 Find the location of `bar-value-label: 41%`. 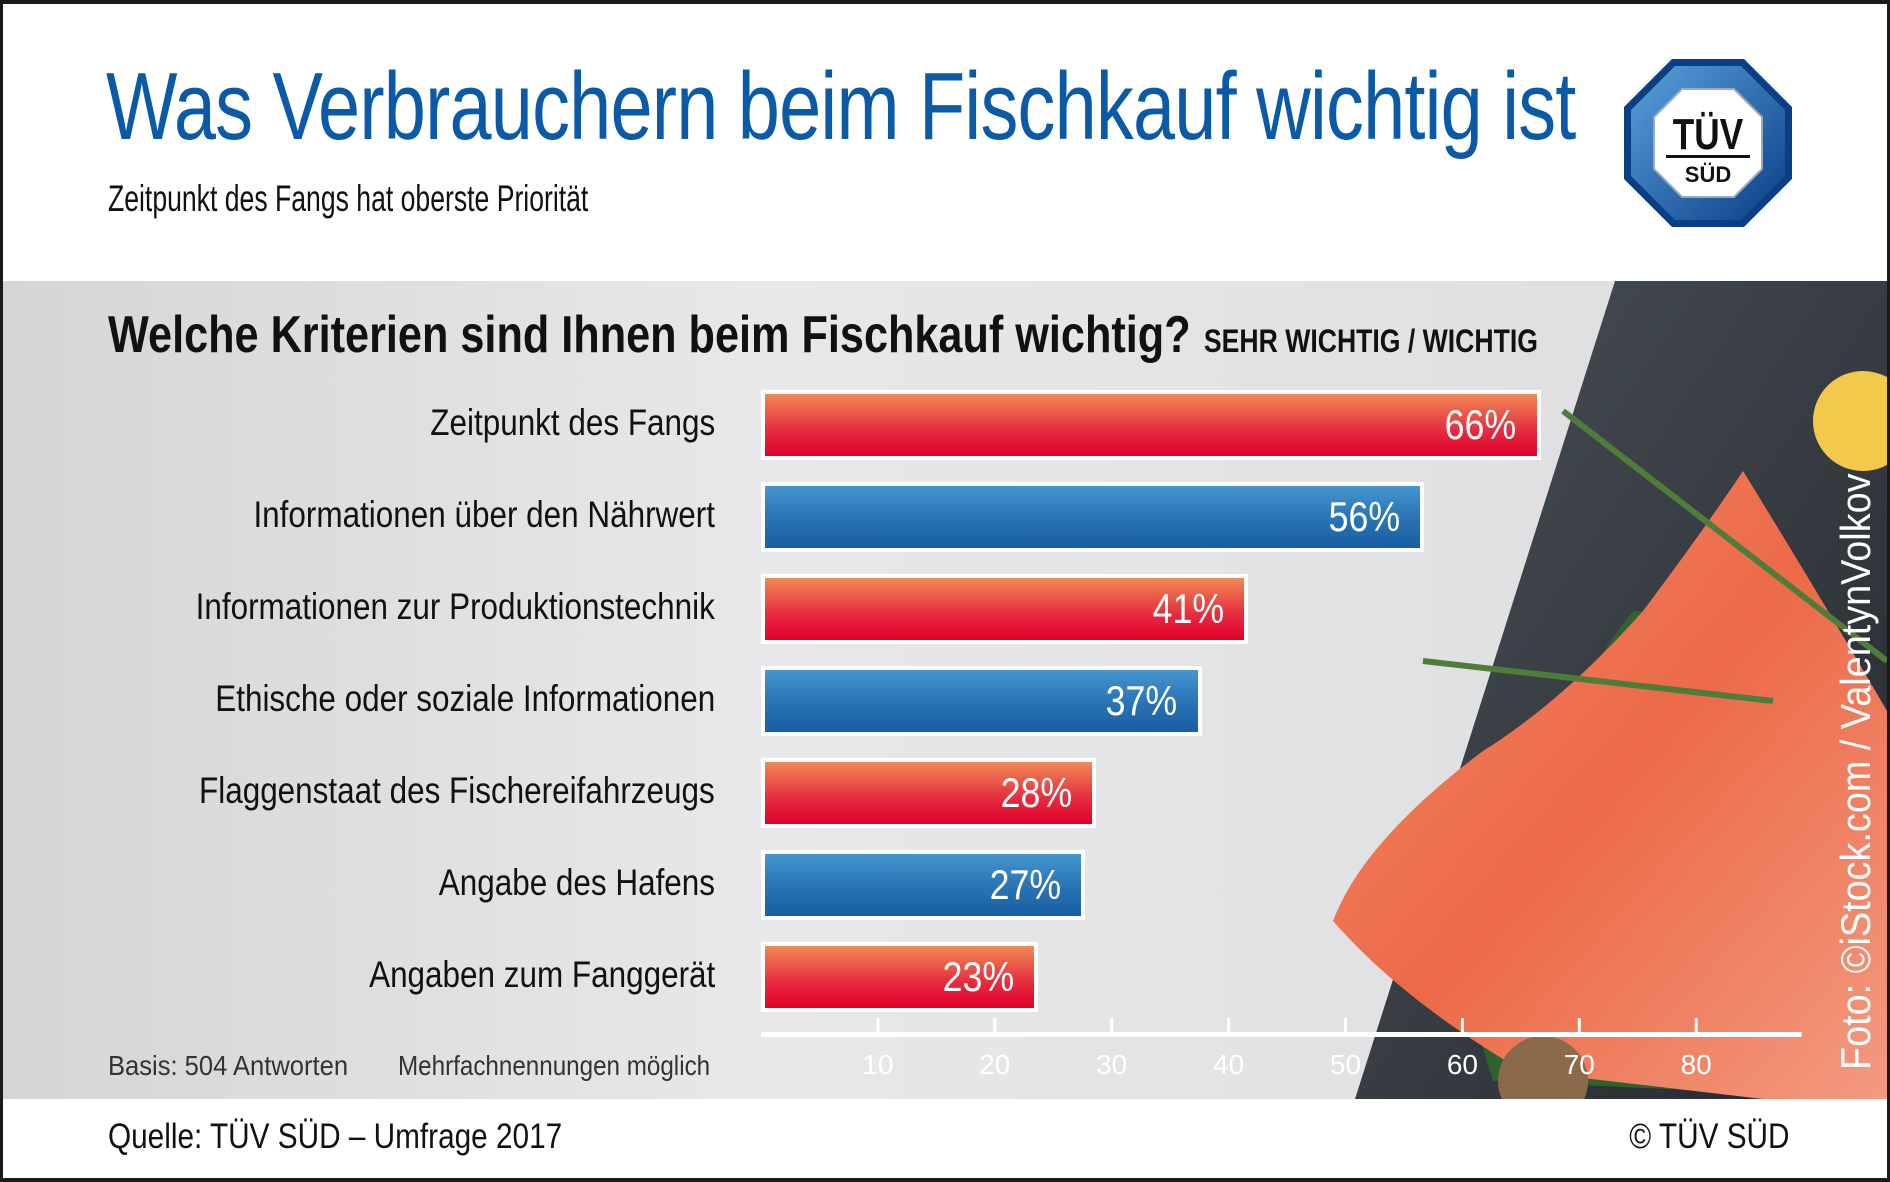

bar-value-label: 41% is located at coordinates (1188, 608).